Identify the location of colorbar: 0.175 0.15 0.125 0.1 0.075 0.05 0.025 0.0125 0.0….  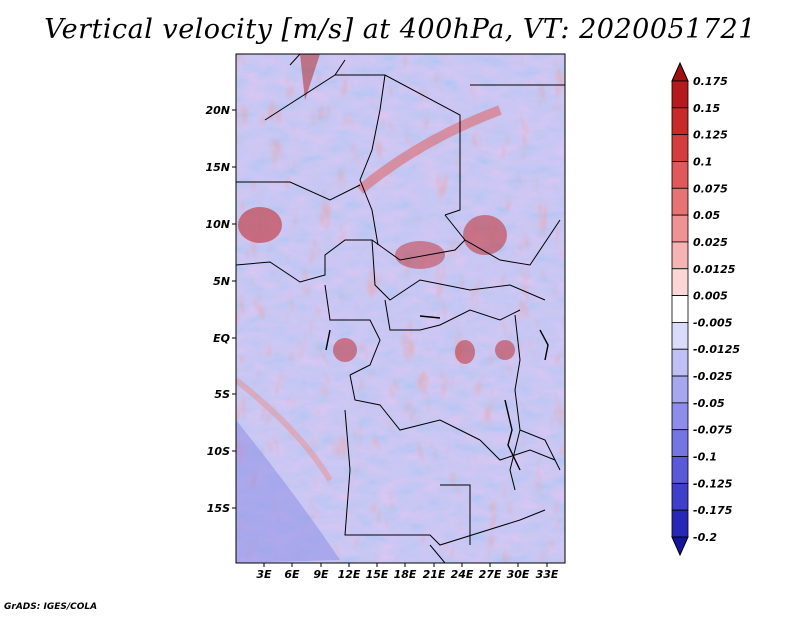
(705, 309).